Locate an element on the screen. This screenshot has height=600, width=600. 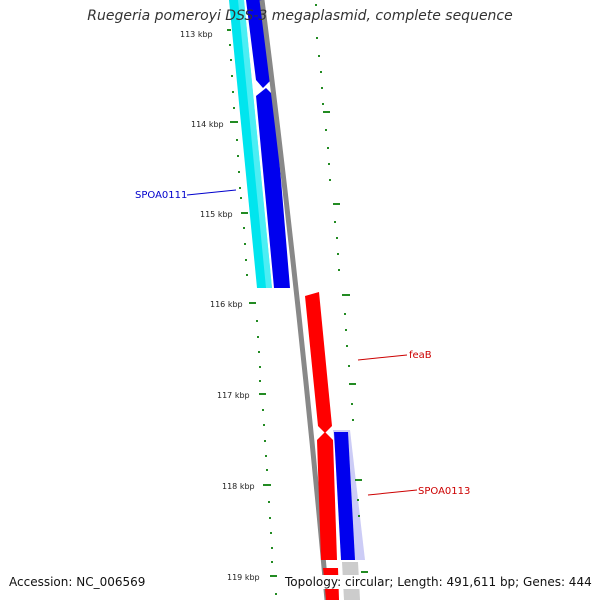
accession-label: Accession: NC_006569 is located at coordinates (77, 582).